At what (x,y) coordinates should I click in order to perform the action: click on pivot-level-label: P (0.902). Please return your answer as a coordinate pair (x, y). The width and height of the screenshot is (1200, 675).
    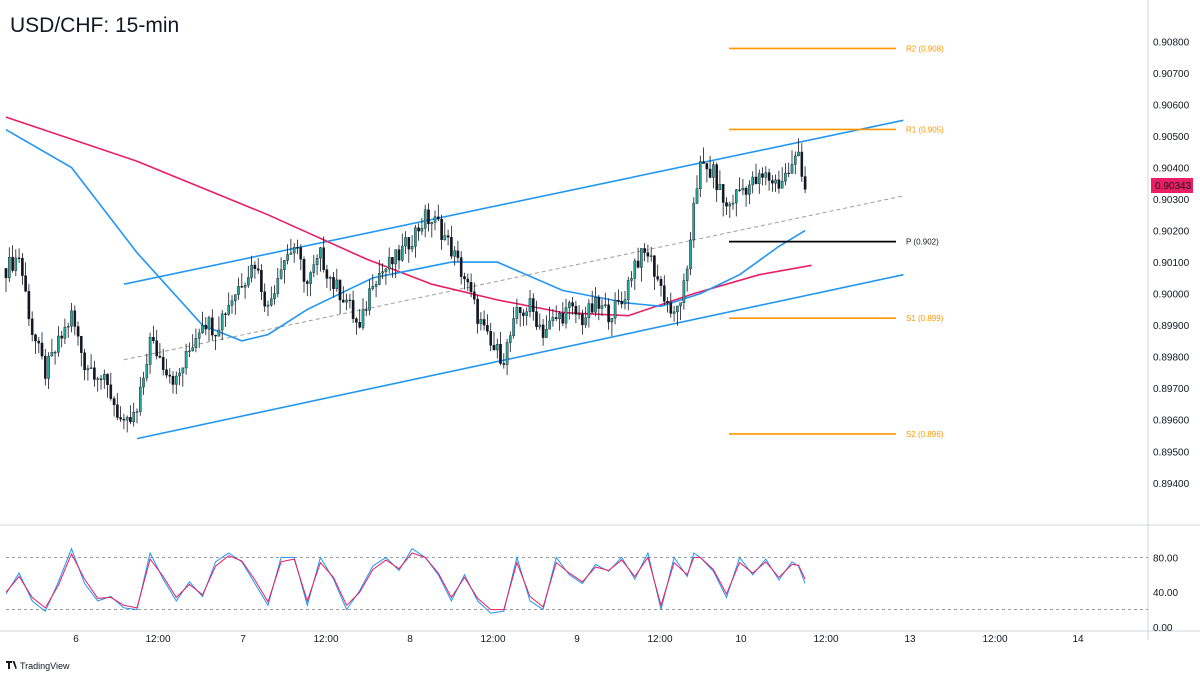
    Looking at the image, I should click on (922, 242).